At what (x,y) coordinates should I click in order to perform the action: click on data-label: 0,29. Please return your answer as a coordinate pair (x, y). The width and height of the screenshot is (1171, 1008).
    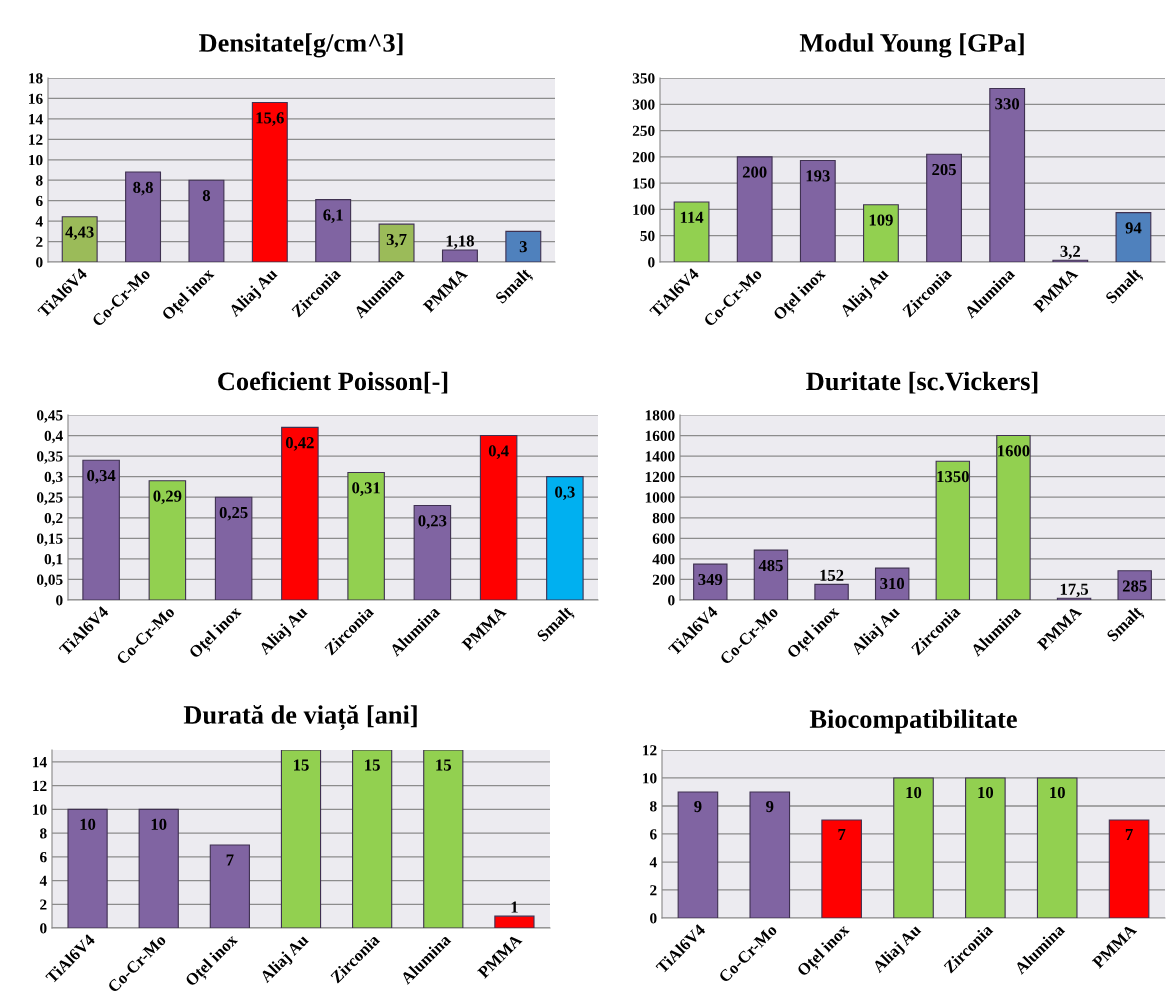
    Looking at the image, I should click on (167, 497).